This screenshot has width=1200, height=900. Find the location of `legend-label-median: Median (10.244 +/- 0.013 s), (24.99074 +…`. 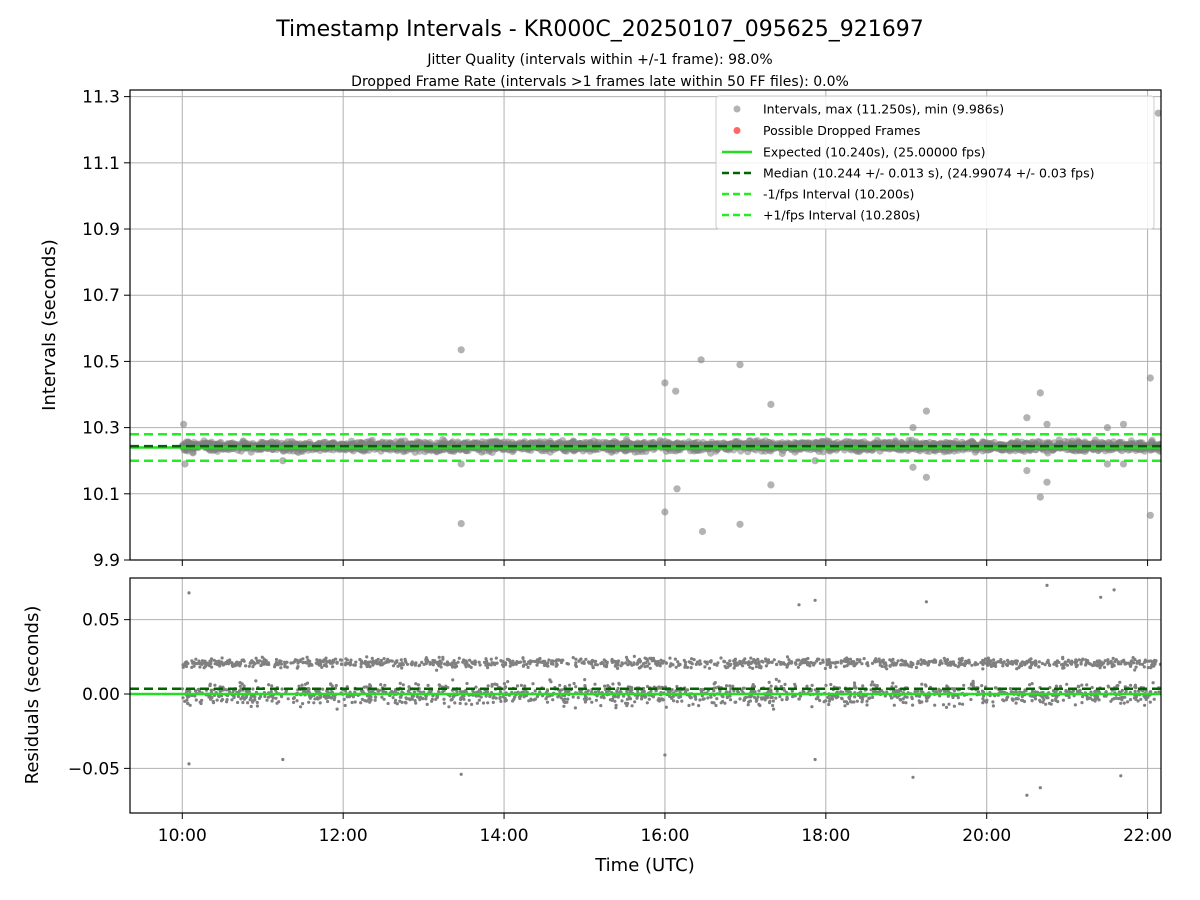

legend-label-median: Median (10.244 +/- 0.013 s), (24.99074 +… is located at coordinates (928, 173).